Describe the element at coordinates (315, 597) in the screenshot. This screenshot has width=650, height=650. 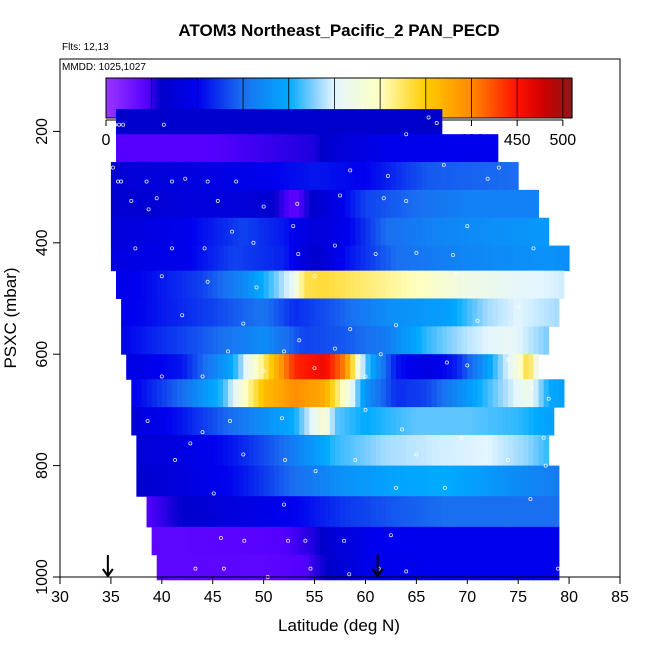
I see `x-tick-label: 55` at that location.